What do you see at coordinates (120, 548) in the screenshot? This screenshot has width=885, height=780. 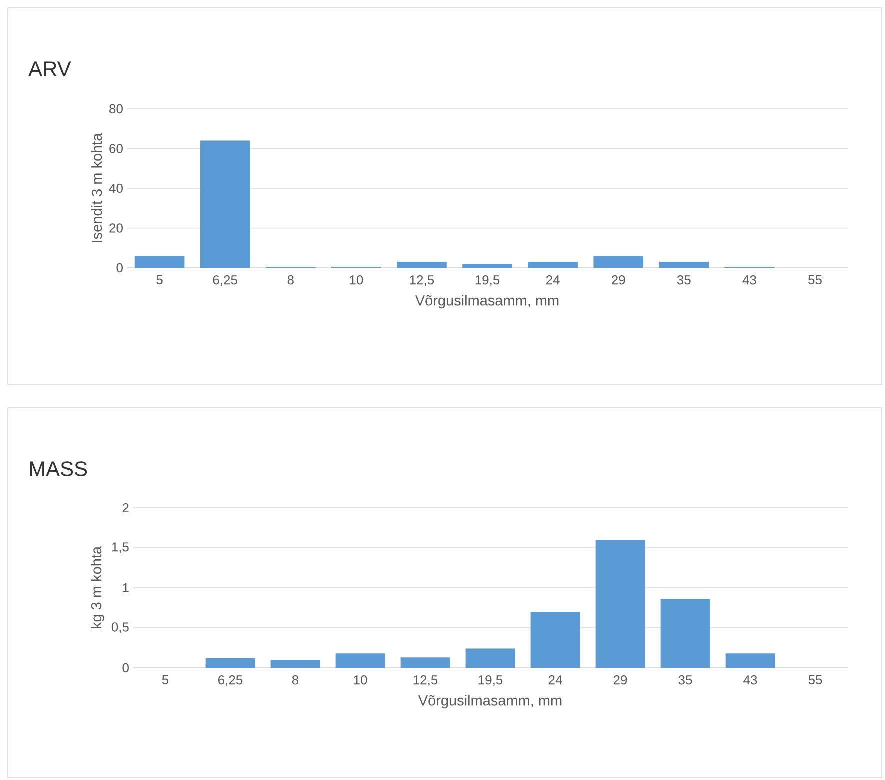 I see `y-tick-label: 1,5` at bounding box center [120, 548].